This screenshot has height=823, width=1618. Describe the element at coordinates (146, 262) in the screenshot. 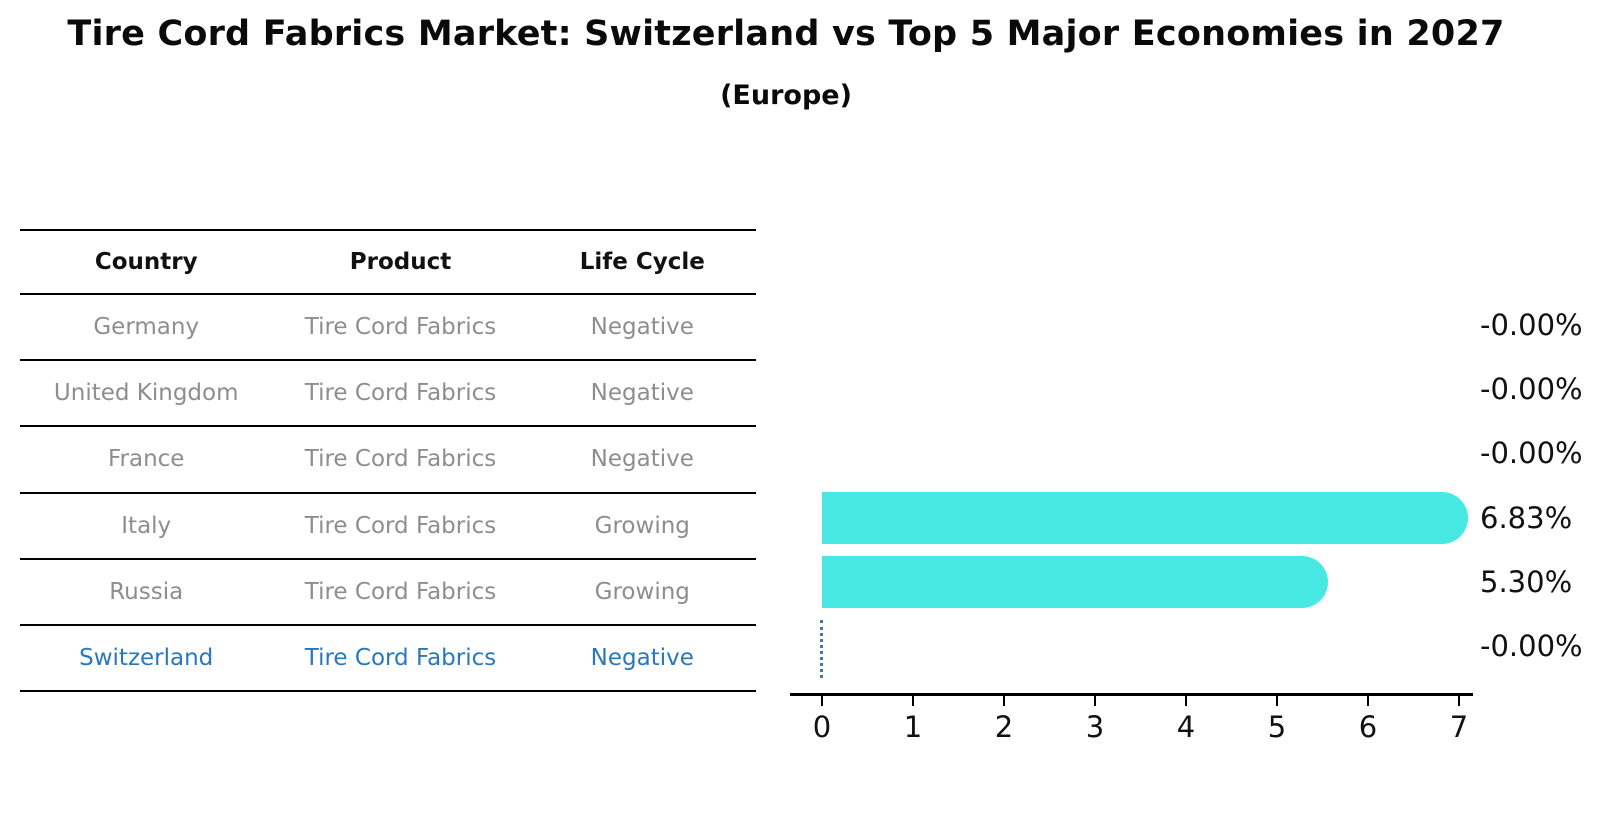

I see `column-header-country: Country` at that location.